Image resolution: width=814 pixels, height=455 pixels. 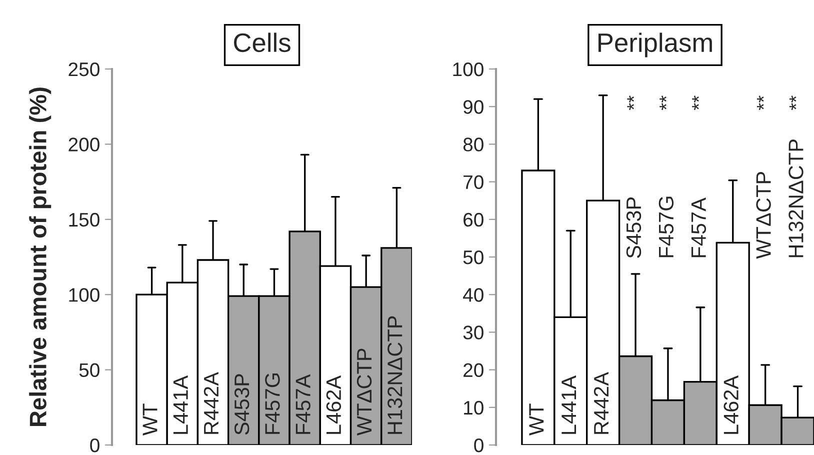 I want to click on y-tick-label: 40, so click(x=473, y=295).